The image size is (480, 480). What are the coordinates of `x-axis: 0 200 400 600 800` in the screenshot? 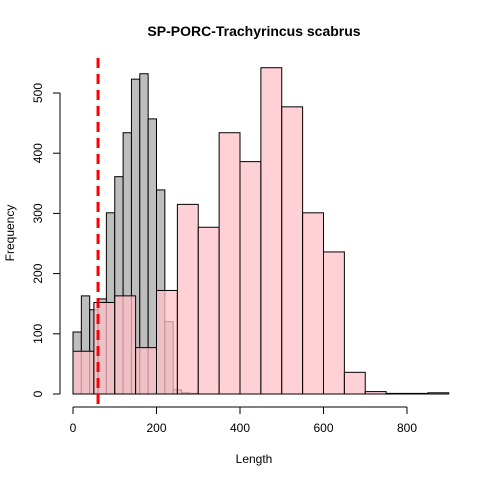 It's located at (244, 421).